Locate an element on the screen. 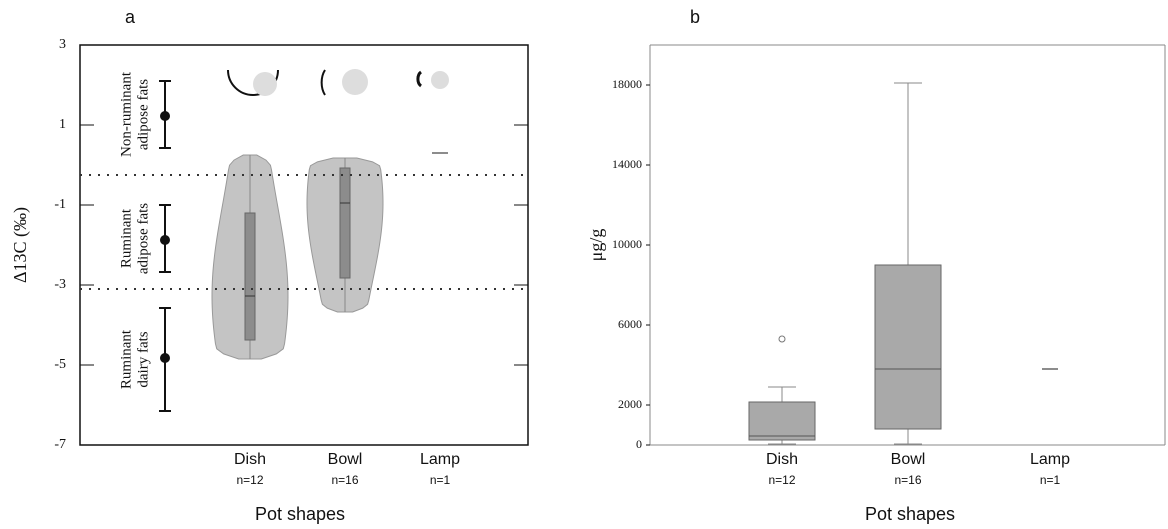 Image resolution: width=1168 pixels, height=529 pixels. y-axis-label: μg/g is located at coordinates (596, 245).